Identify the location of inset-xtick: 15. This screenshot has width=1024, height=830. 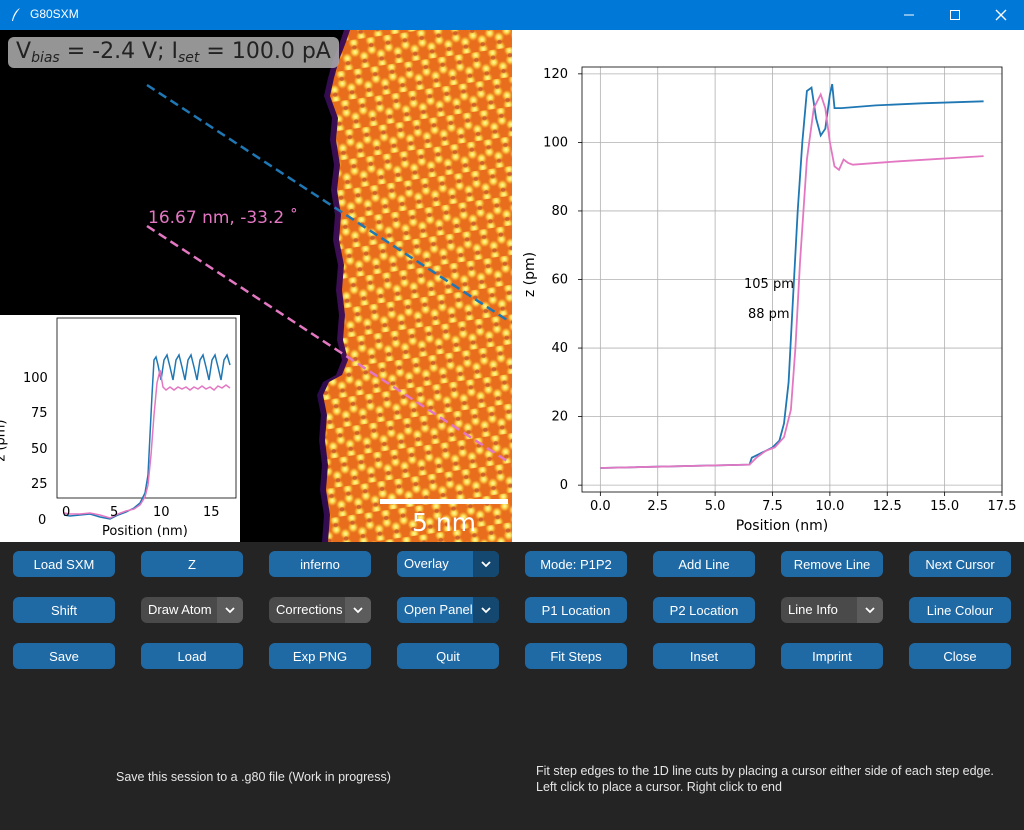
(211, 512).